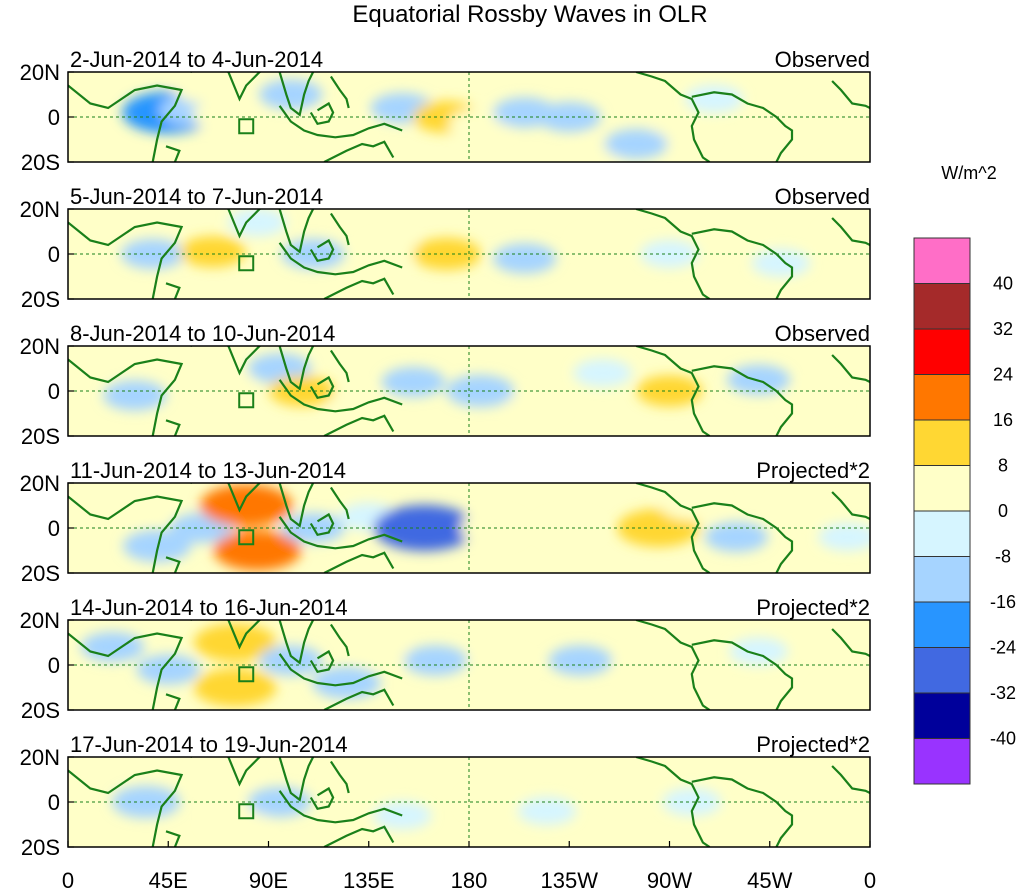 The image size is (1021, 890). Describe the element at coordinates (209, 607) in the screenshot. I see `panel-date-range: 14-Jun-2014 to 16-Jun-2014` at that location.